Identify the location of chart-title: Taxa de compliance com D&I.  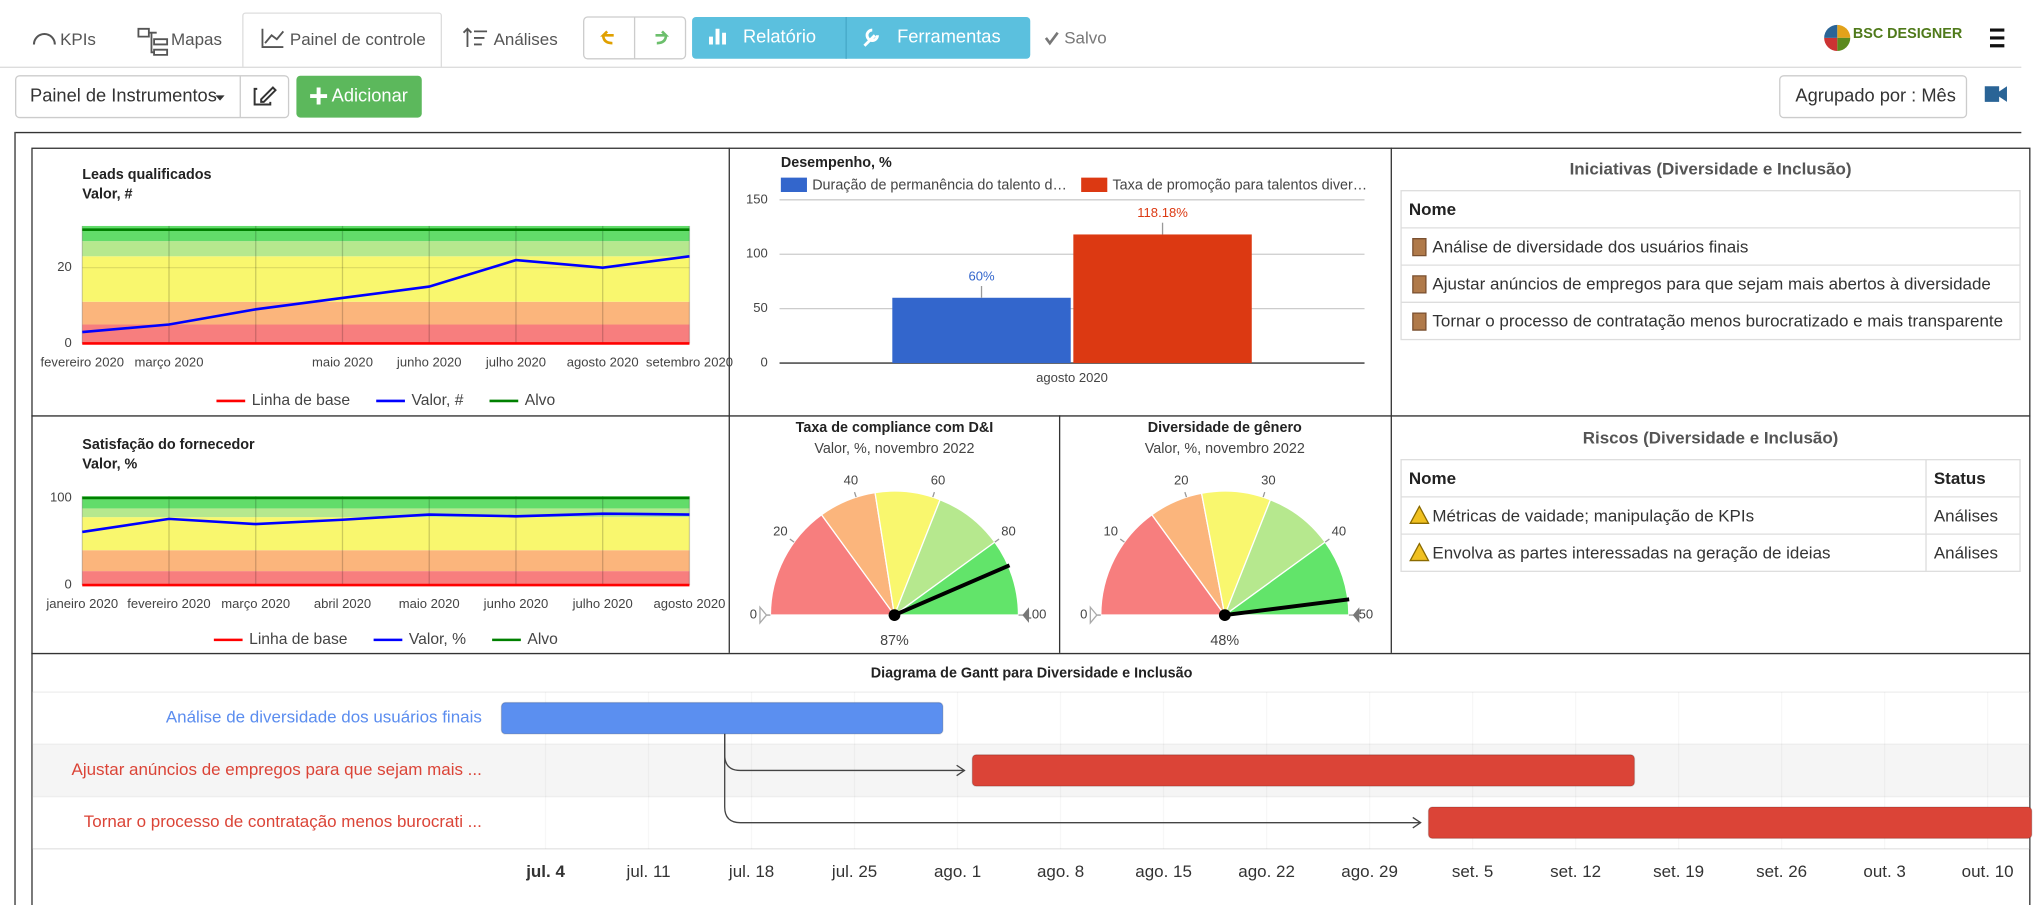
(895, 428).